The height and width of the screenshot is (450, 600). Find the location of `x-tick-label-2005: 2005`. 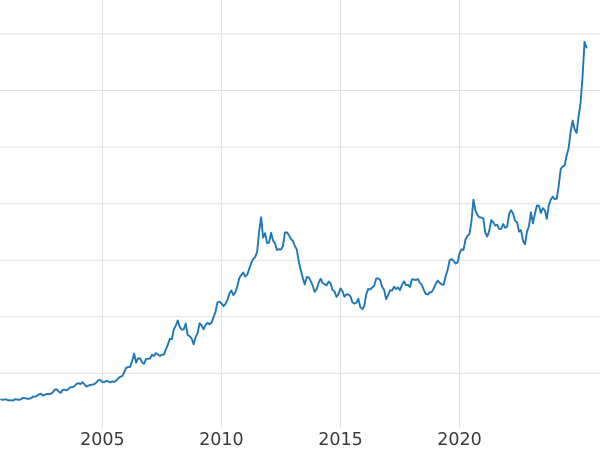

x-tick-label-2005: 2005 is located at coordinates (102, 440).